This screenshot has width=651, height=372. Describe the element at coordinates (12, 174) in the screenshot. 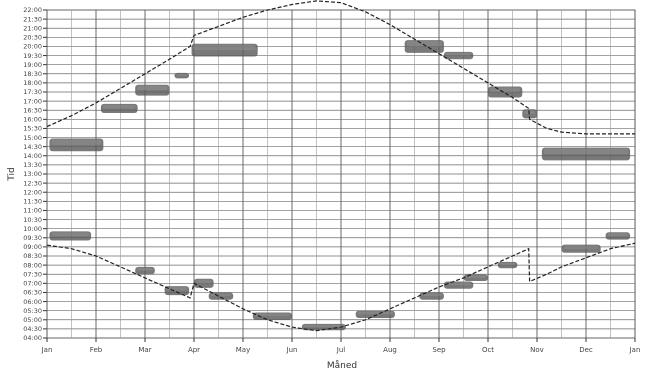

I see `y-axis-label: Tid` at that location.